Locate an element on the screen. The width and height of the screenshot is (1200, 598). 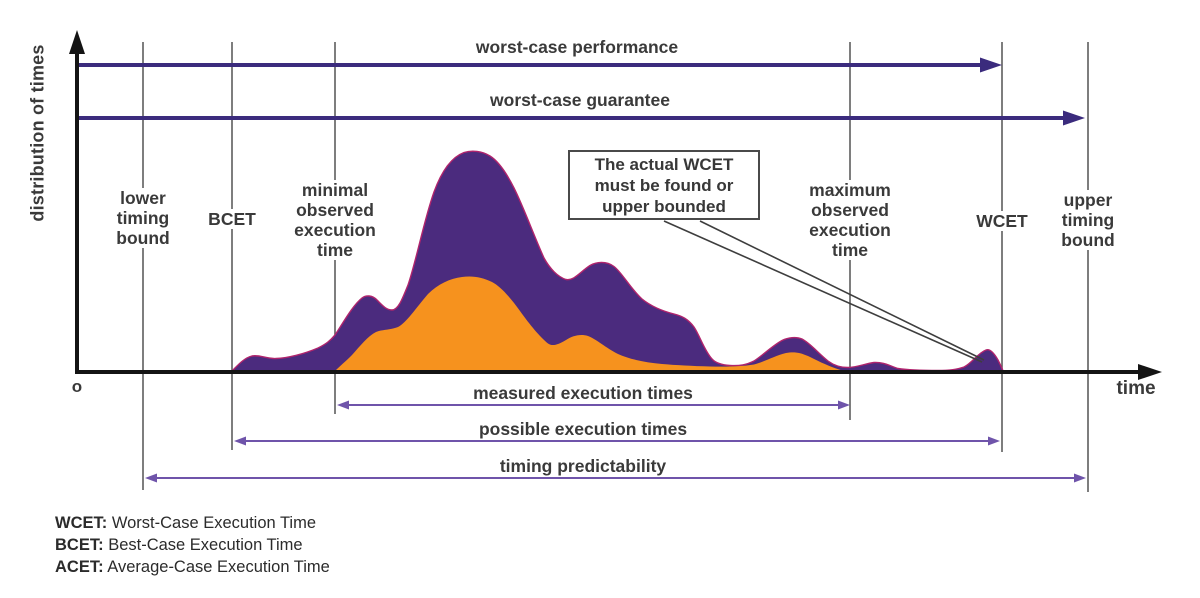
distribution-curve-orange is located at coordinates (591, 323).